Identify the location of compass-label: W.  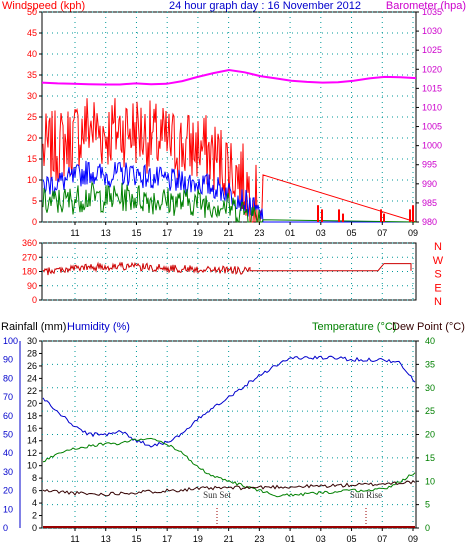
(438, 261).